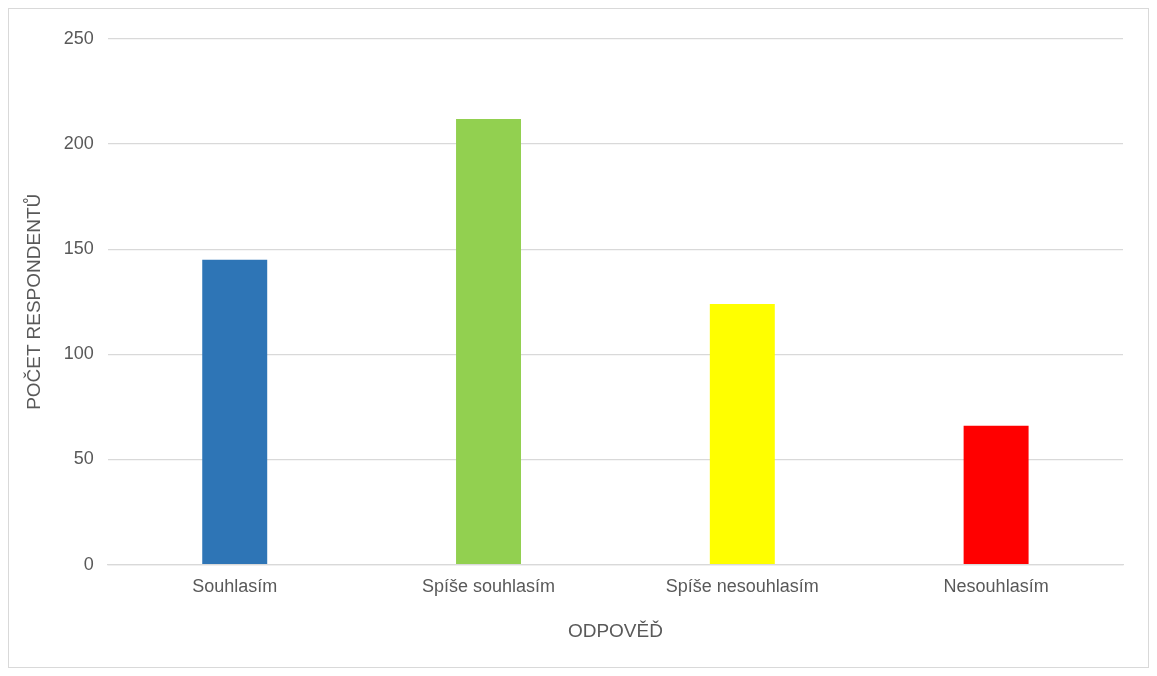  Describe the element at coordinates (88, 563) in the screenshot. I see `y-tick-label: 0` at that location.